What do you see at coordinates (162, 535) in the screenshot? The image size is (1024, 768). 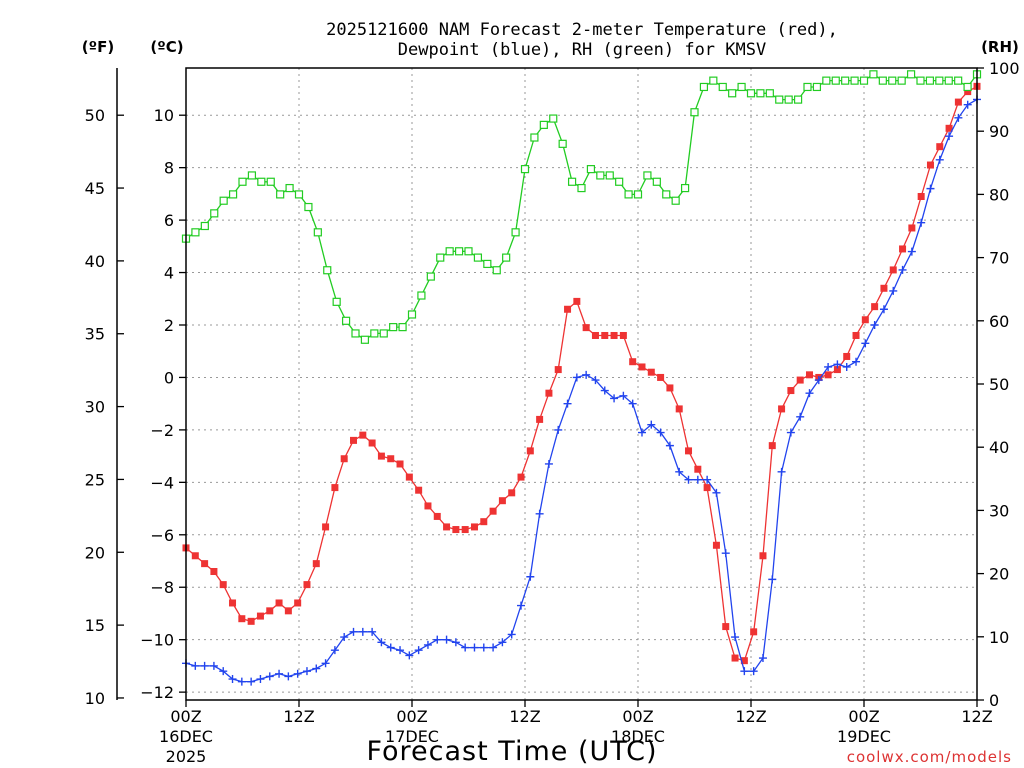 I see `celsius-tick-label: −6` at bounding box center [162, 535].